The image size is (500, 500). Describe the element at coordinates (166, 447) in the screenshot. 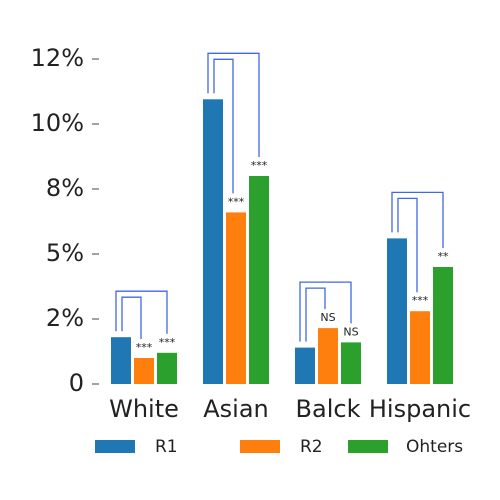

I see `legend-label: R1` at that location.